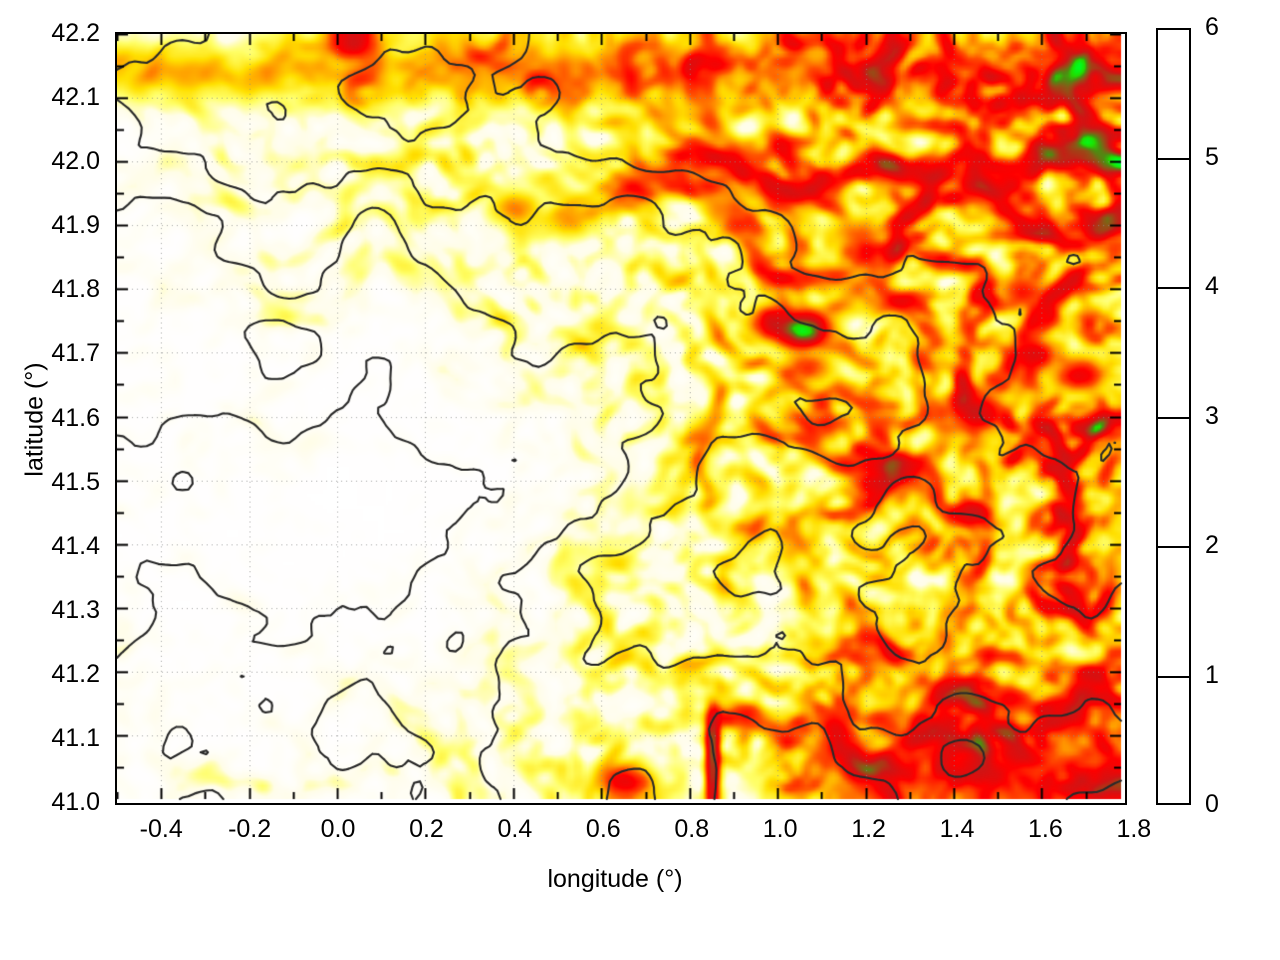  What do you see at coordinates (338, 829) in the screenshot?
I see `x-tick-label: 0.0` at bounding box center [338, 829].